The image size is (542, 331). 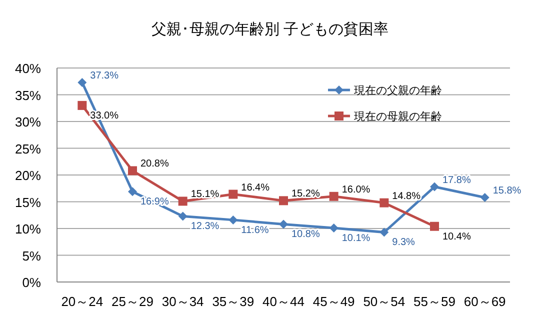 What do you see at coordinates (205, 194) in the screenshot?
I see `data-label: 15.1%` at bounding box center [205, 194].